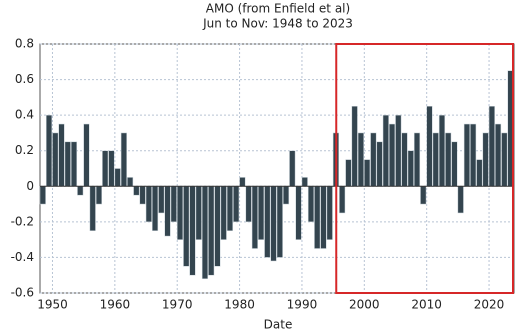 This screenshot has height=336, width=516. What do you see at coordinates (426, 305) in the screenshot?
I see `x-tick-label: 2010` at bounding box center [426, 305].